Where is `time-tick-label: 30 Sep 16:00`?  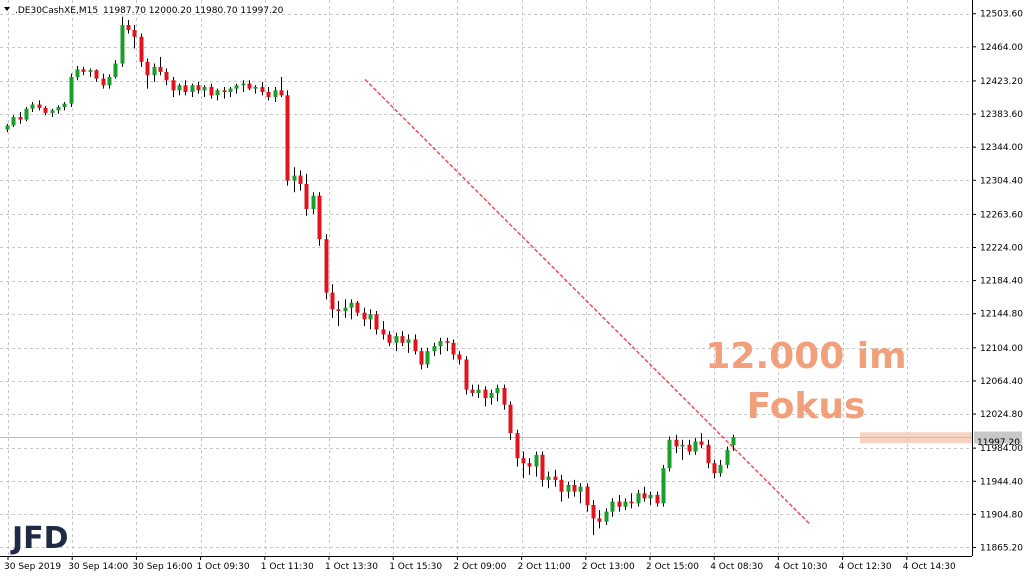
time-tick-label: 30 Sep 16:00 is located at coordinates (162, 567).